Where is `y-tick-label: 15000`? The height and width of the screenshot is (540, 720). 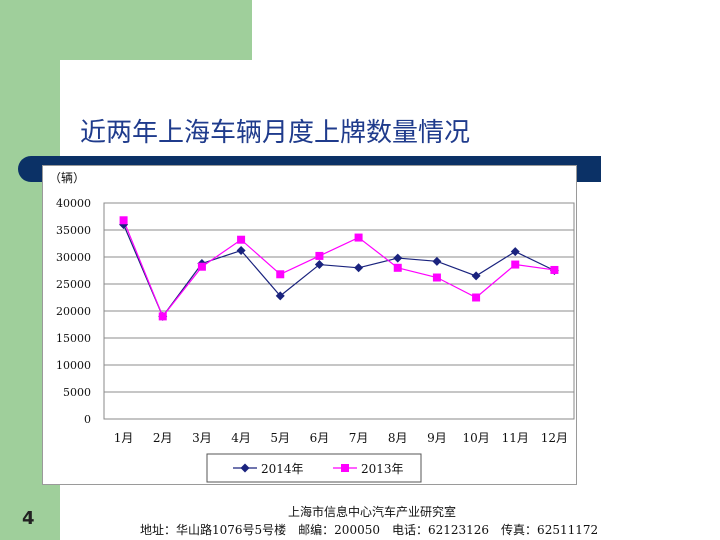 y-tick-label: 15000 is located at coordinates (73, 338).